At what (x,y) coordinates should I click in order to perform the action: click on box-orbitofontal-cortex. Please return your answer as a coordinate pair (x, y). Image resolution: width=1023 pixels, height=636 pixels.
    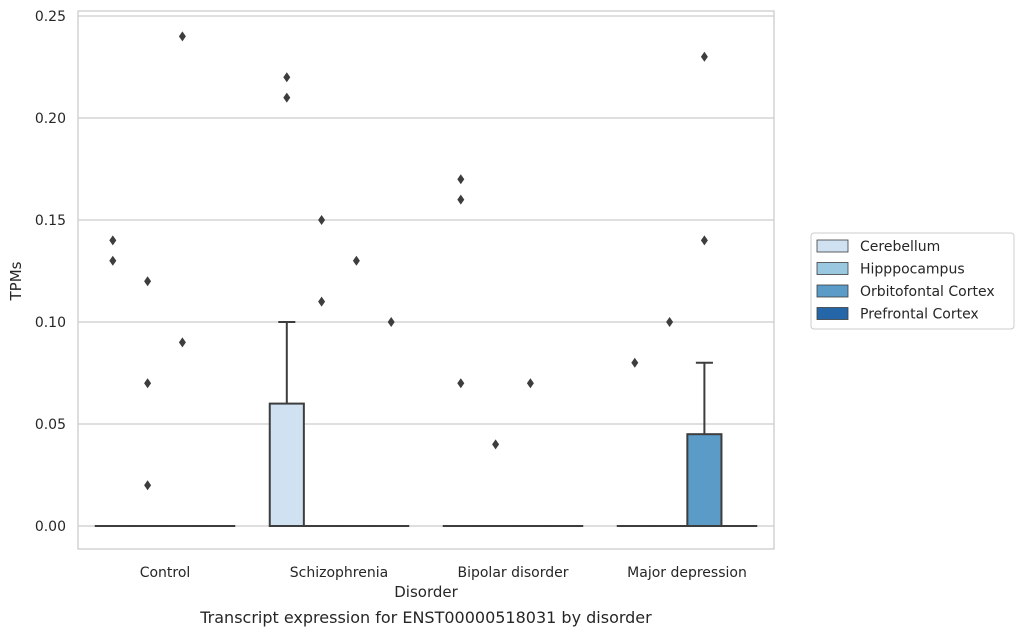
    Looking at the image, I should click on (704, 444).